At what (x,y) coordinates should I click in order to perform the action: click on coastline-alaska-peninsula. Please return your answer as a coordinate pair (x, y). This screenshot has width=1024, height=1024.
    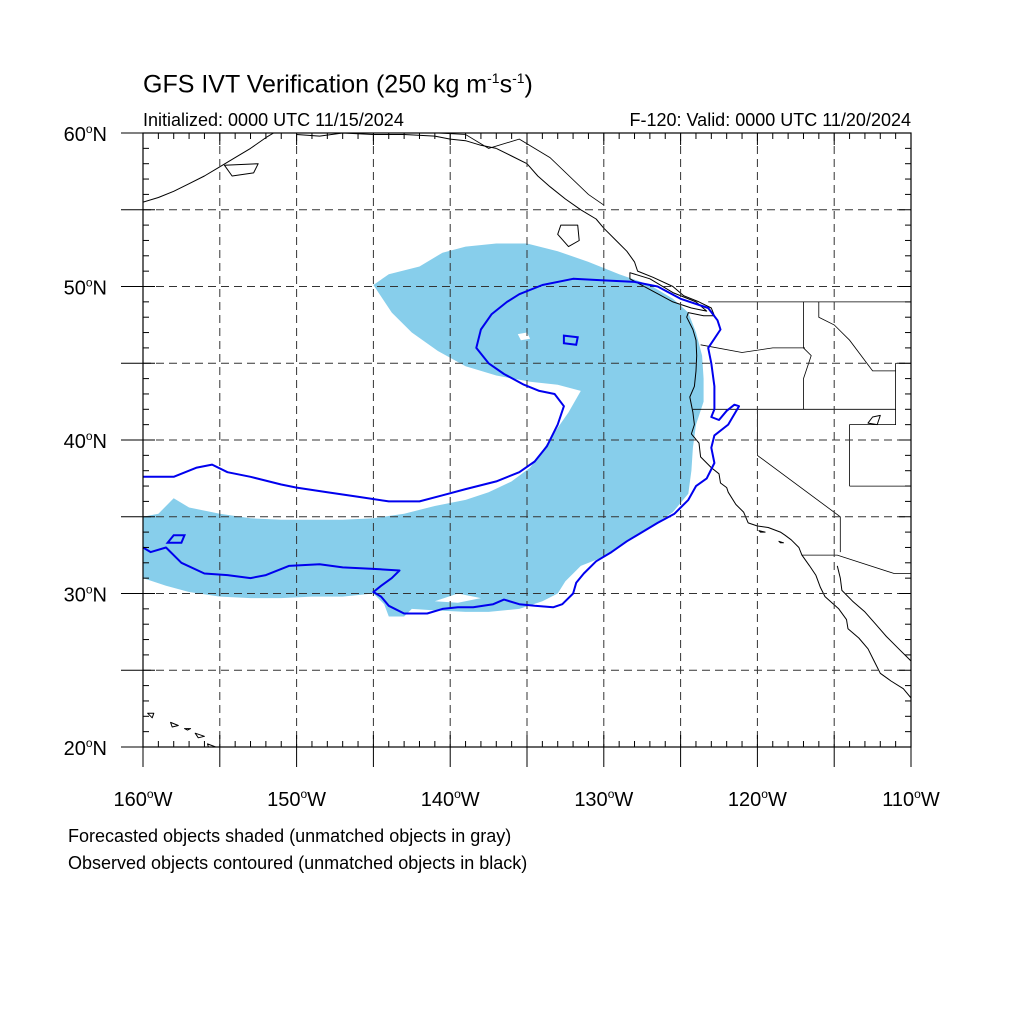
    Looking at the image, I should click on (208, 168).